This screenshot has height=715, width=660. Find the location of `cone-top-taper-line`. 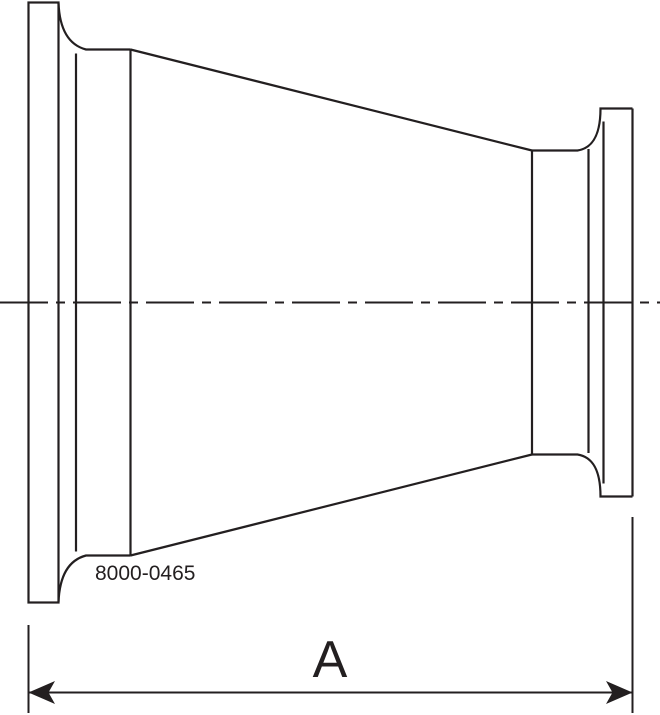

cone-top-taper-line is located at coordinates (331, 100).